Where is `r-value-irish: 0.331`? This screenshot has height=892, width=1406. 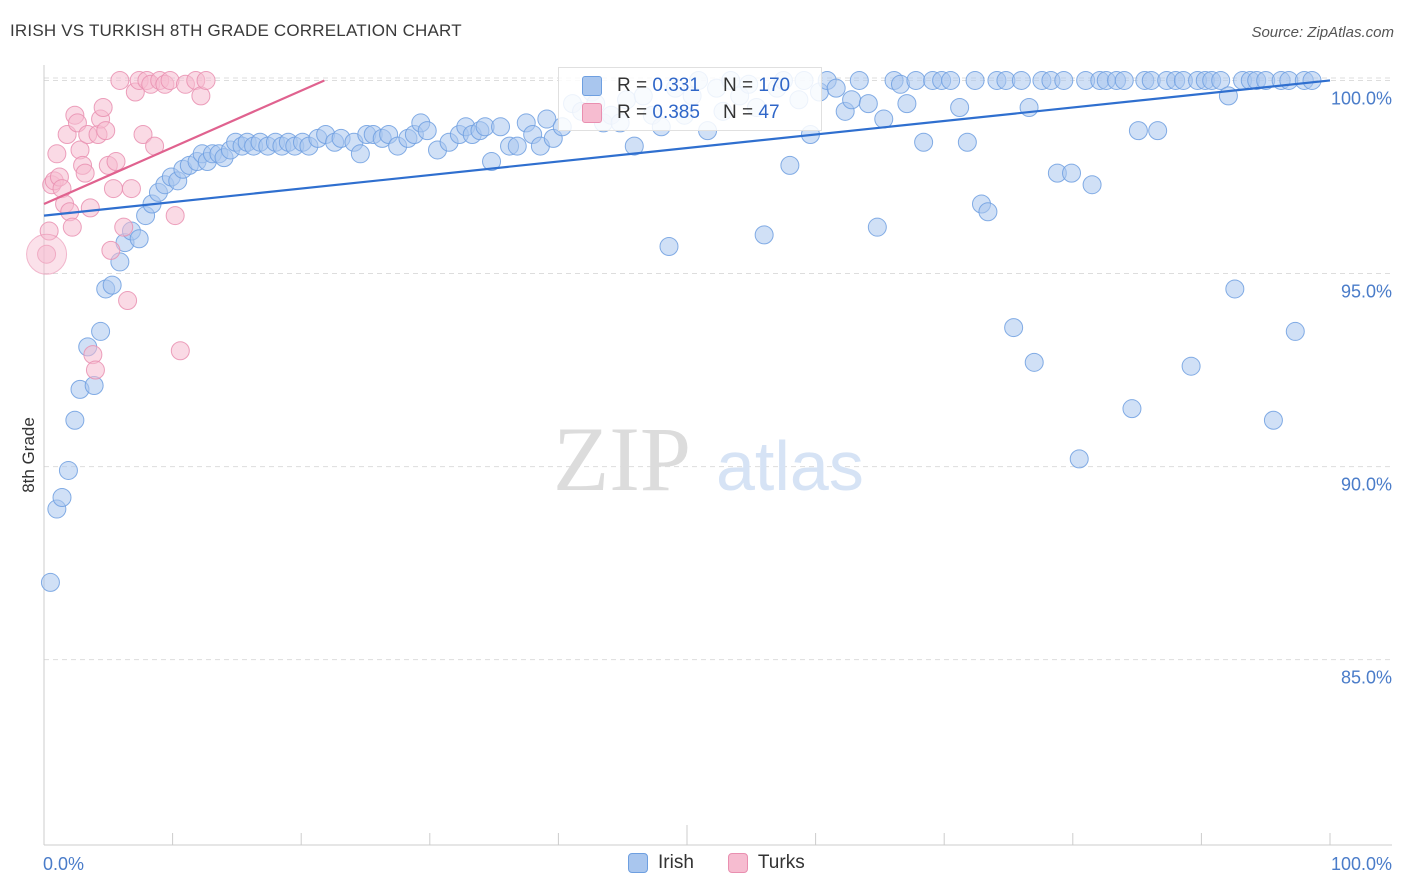 r-value-irish: 0.331 is located at coordinates (676, 85).